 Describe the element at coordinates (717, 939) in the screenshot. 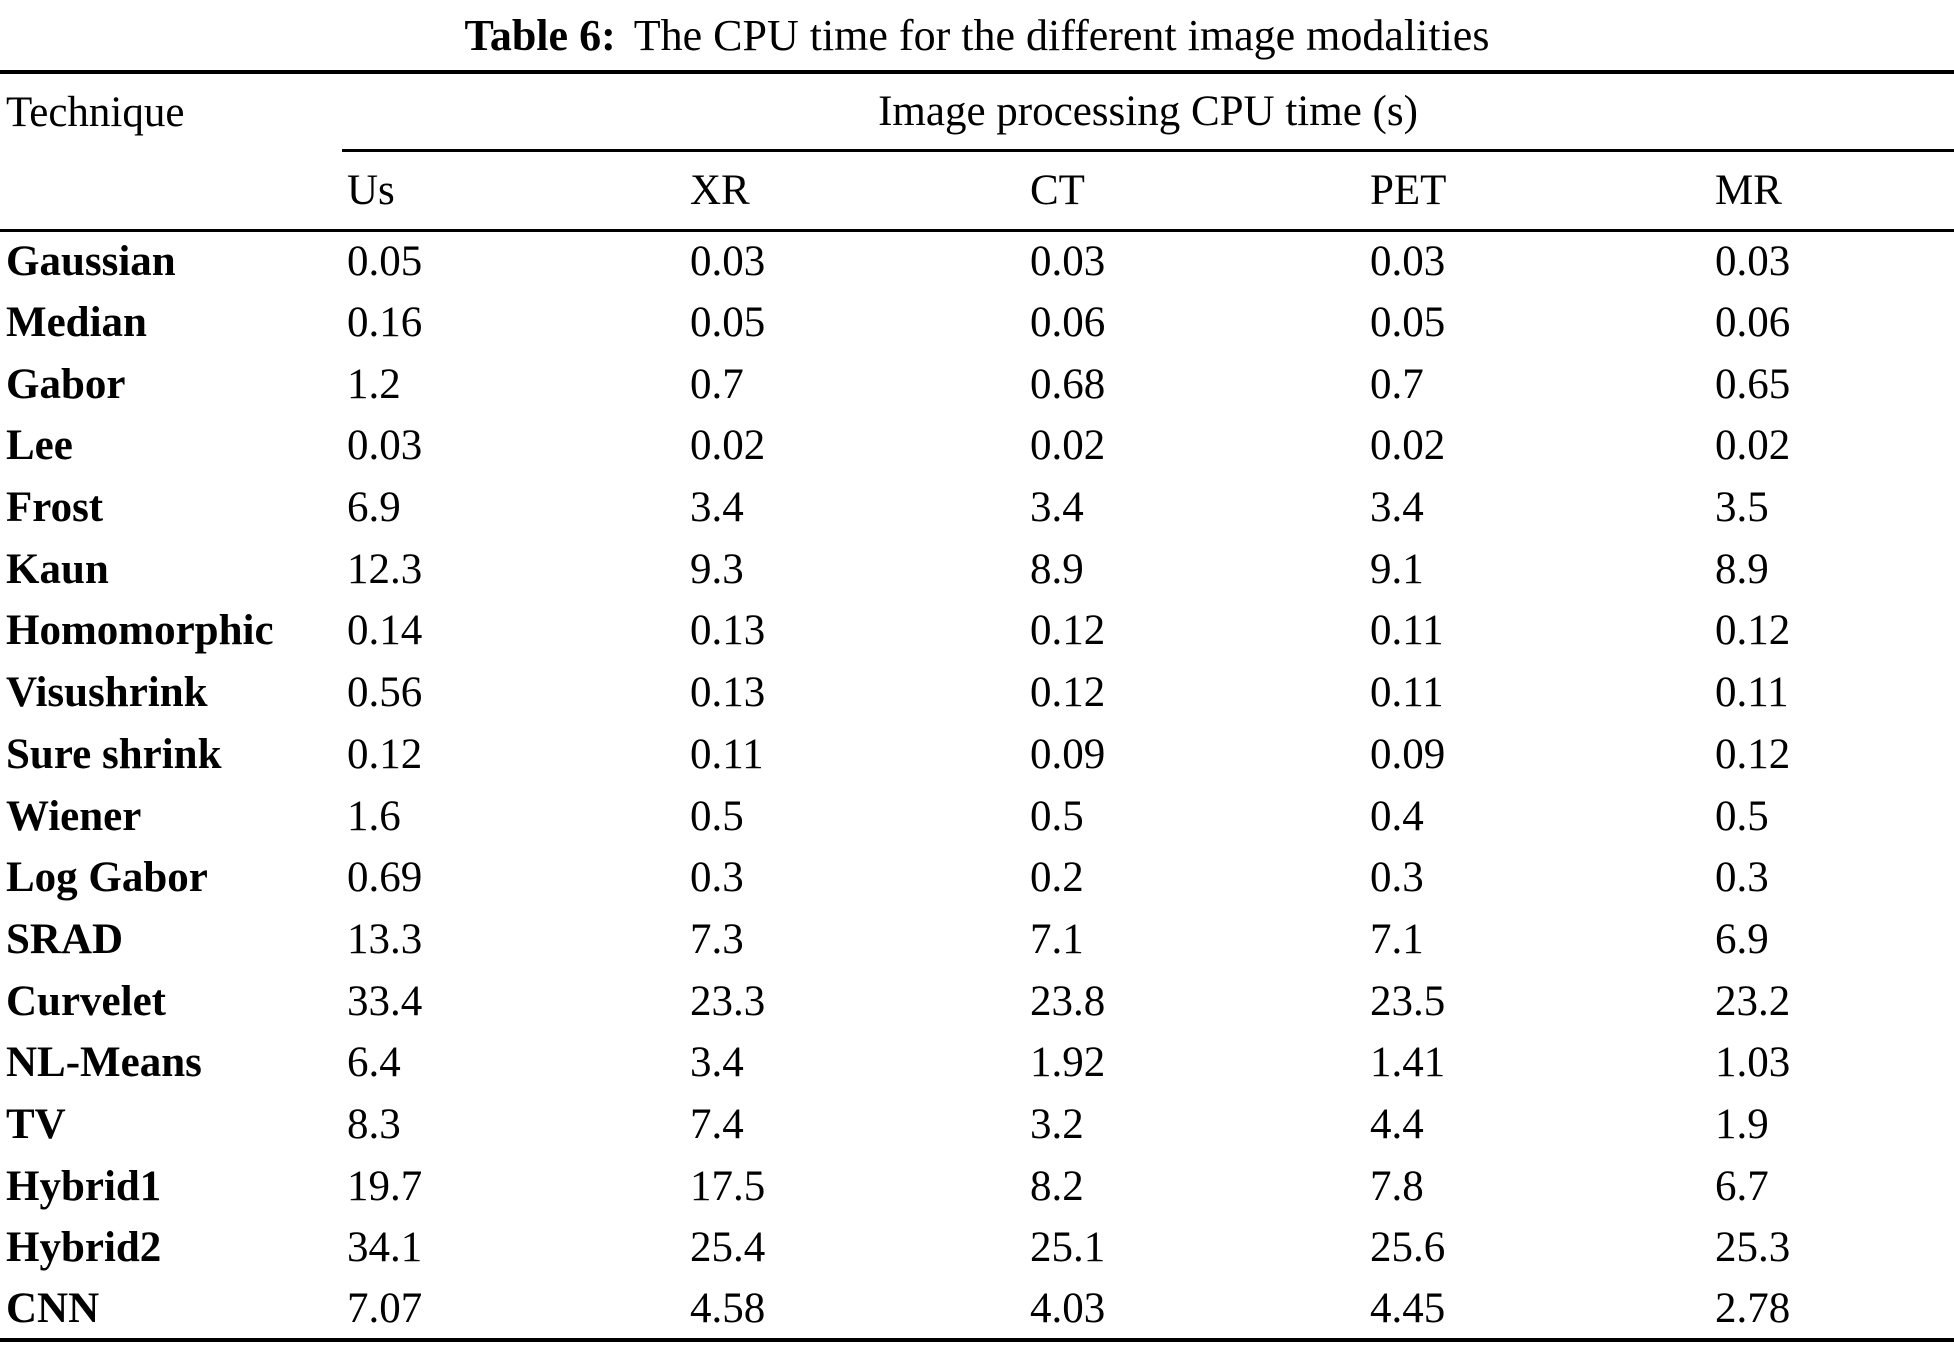

I see `value-cell: 7.3` at that location.